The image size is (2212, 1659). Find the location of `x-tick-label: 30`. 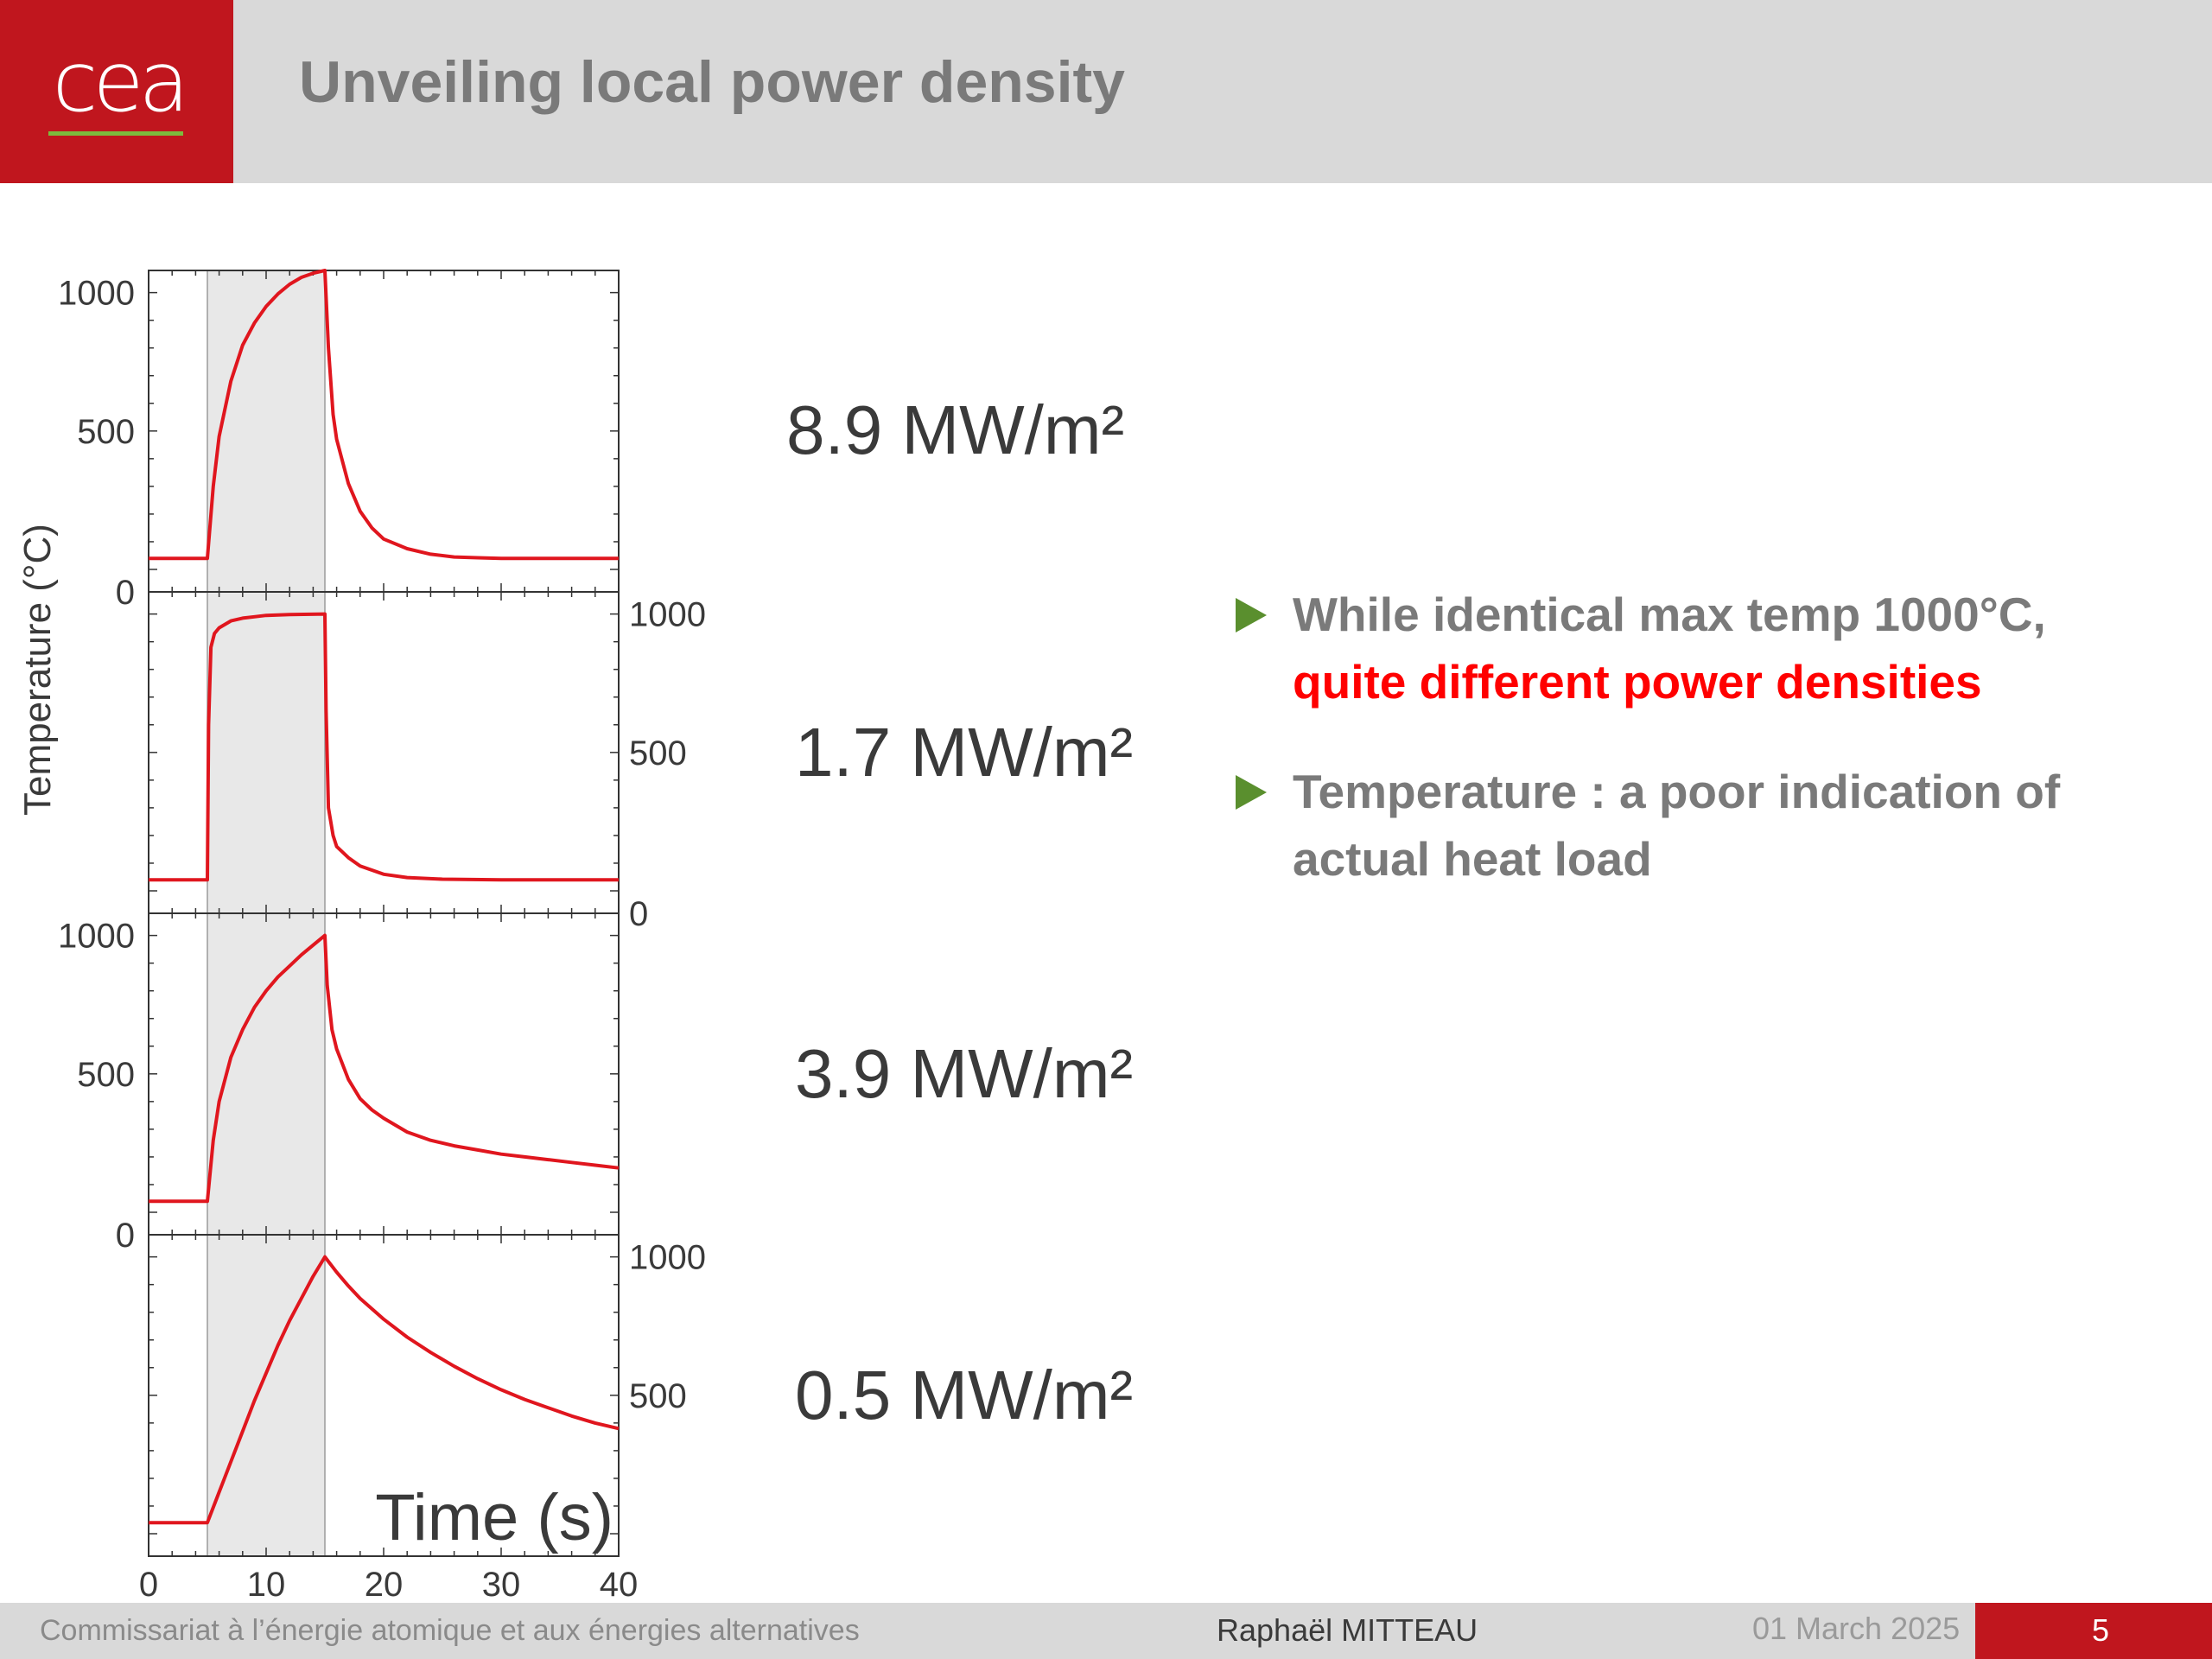

x-tick-label: 30 is located at coordinates (502, 1585).